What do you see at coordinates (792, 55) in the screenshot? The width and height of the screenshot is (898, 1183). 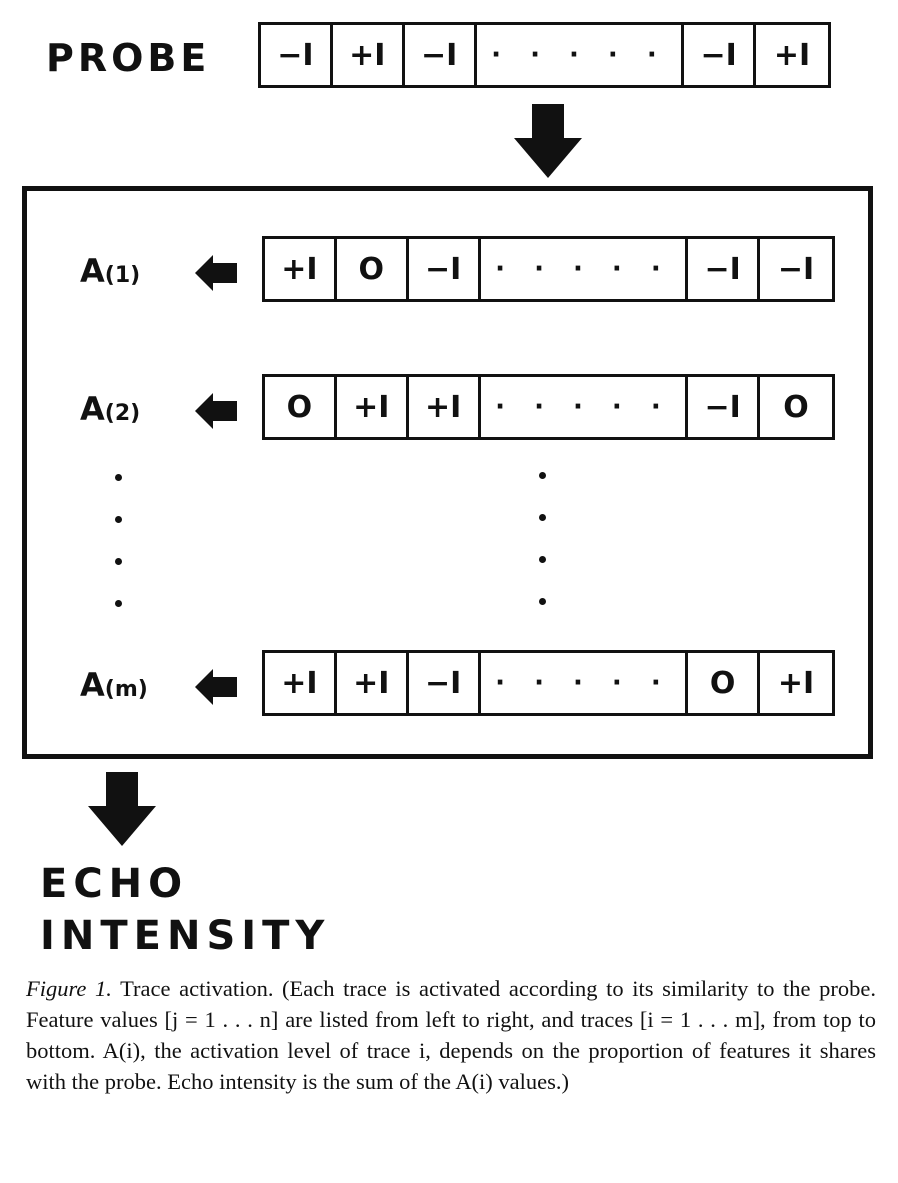 I see `probe-feature-n: +I` at bounding box center [792, 55].